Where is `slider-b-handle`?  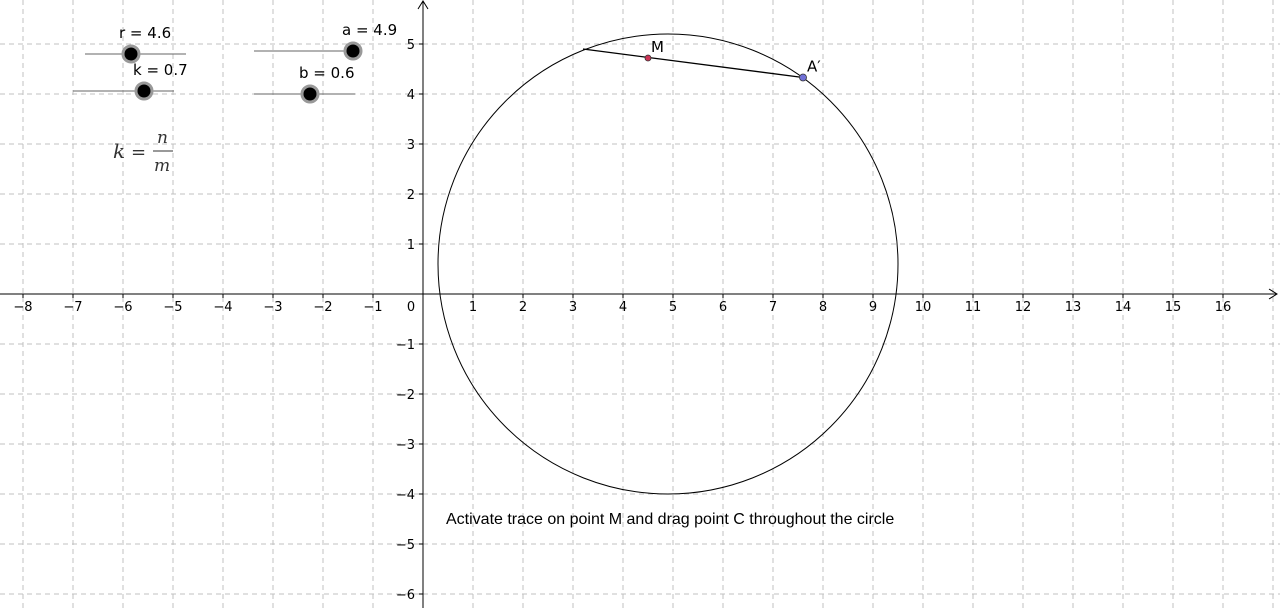 slider-b-handle is located at coordinates (310, 94).